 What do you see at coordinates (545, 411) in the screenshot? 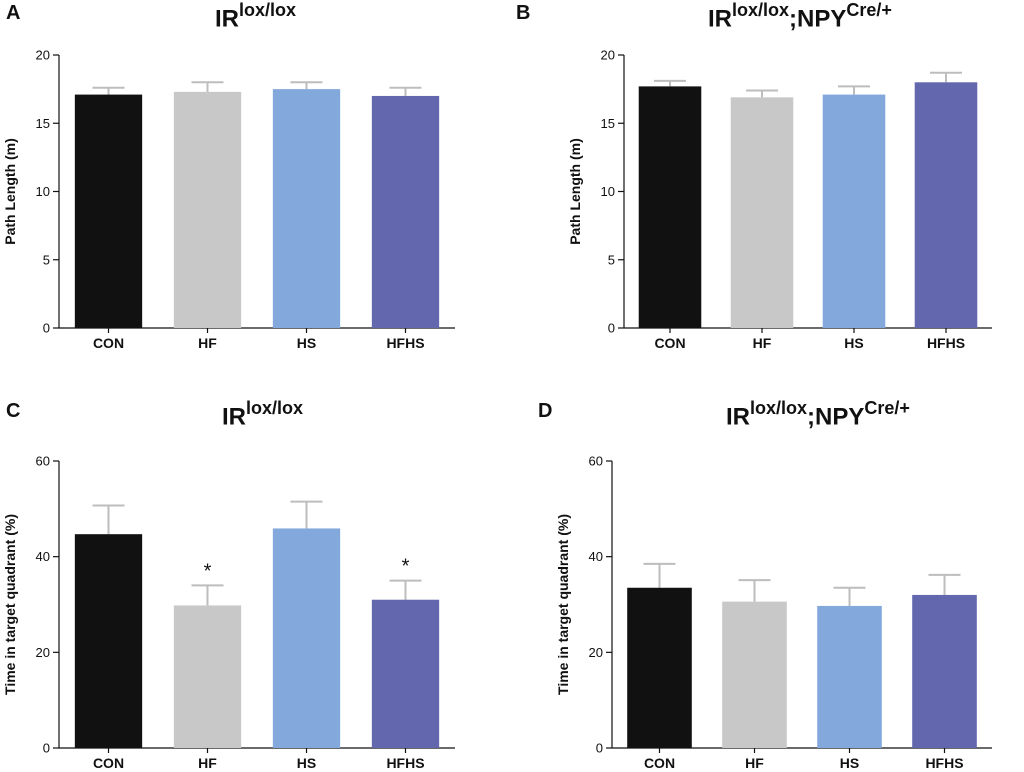
I see `panel-letter: D` at bounding box center [545, 411].